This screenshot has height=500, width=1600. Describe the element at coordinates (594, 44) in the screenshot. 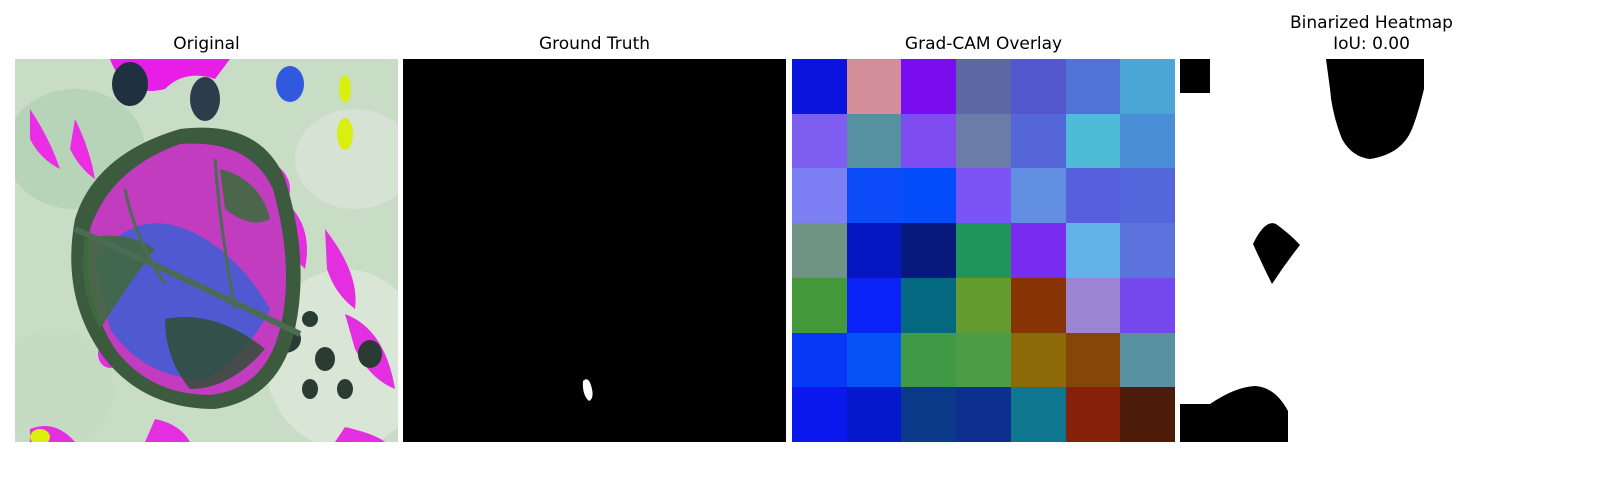

I see `panel-title-ground-truth: Ground Truth` at that location.